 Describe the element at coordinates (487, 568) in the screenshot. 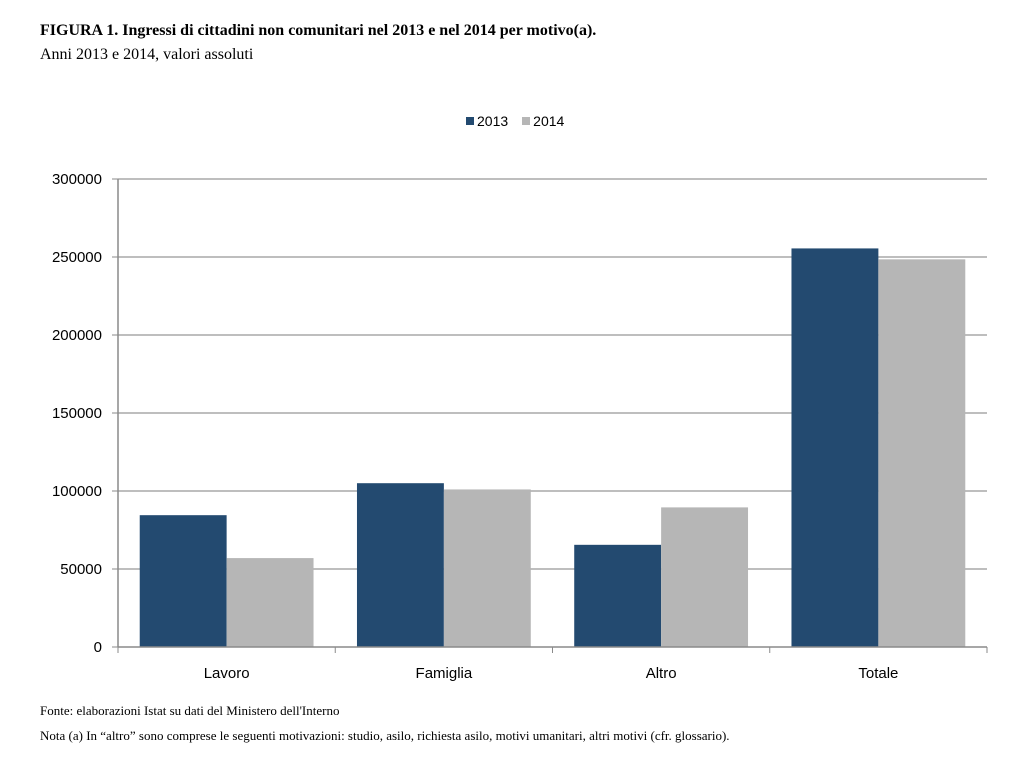

I see `bar-famiglia-2014` at that location.